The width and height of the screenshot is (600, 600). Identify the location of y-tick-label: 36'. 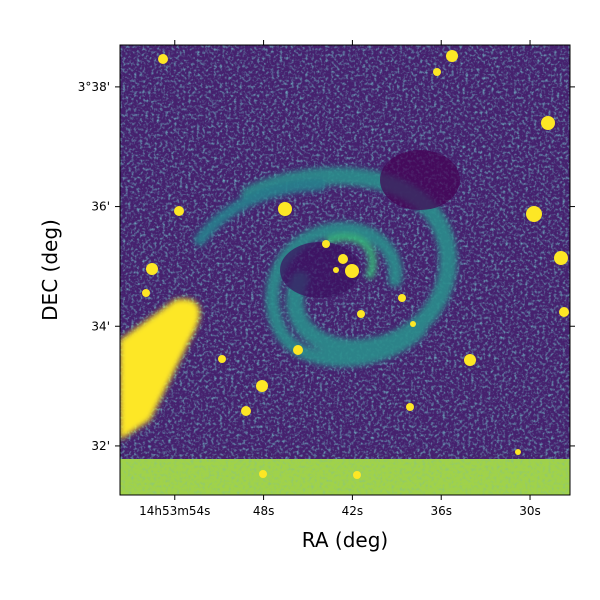
(100, 207).